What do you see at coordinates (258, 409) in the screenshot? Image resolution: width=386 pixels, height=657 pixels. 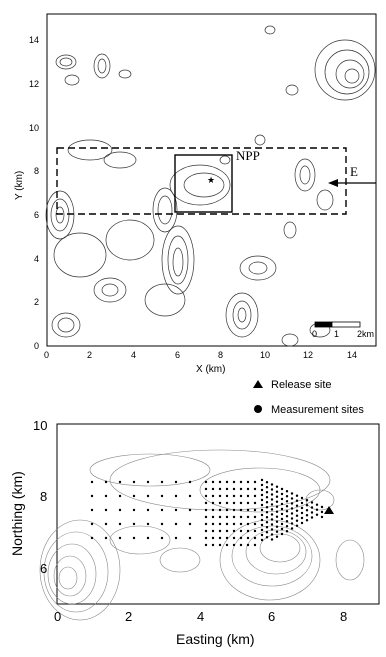 I see `measurement-site-icon` at bounding box center [258, 409].